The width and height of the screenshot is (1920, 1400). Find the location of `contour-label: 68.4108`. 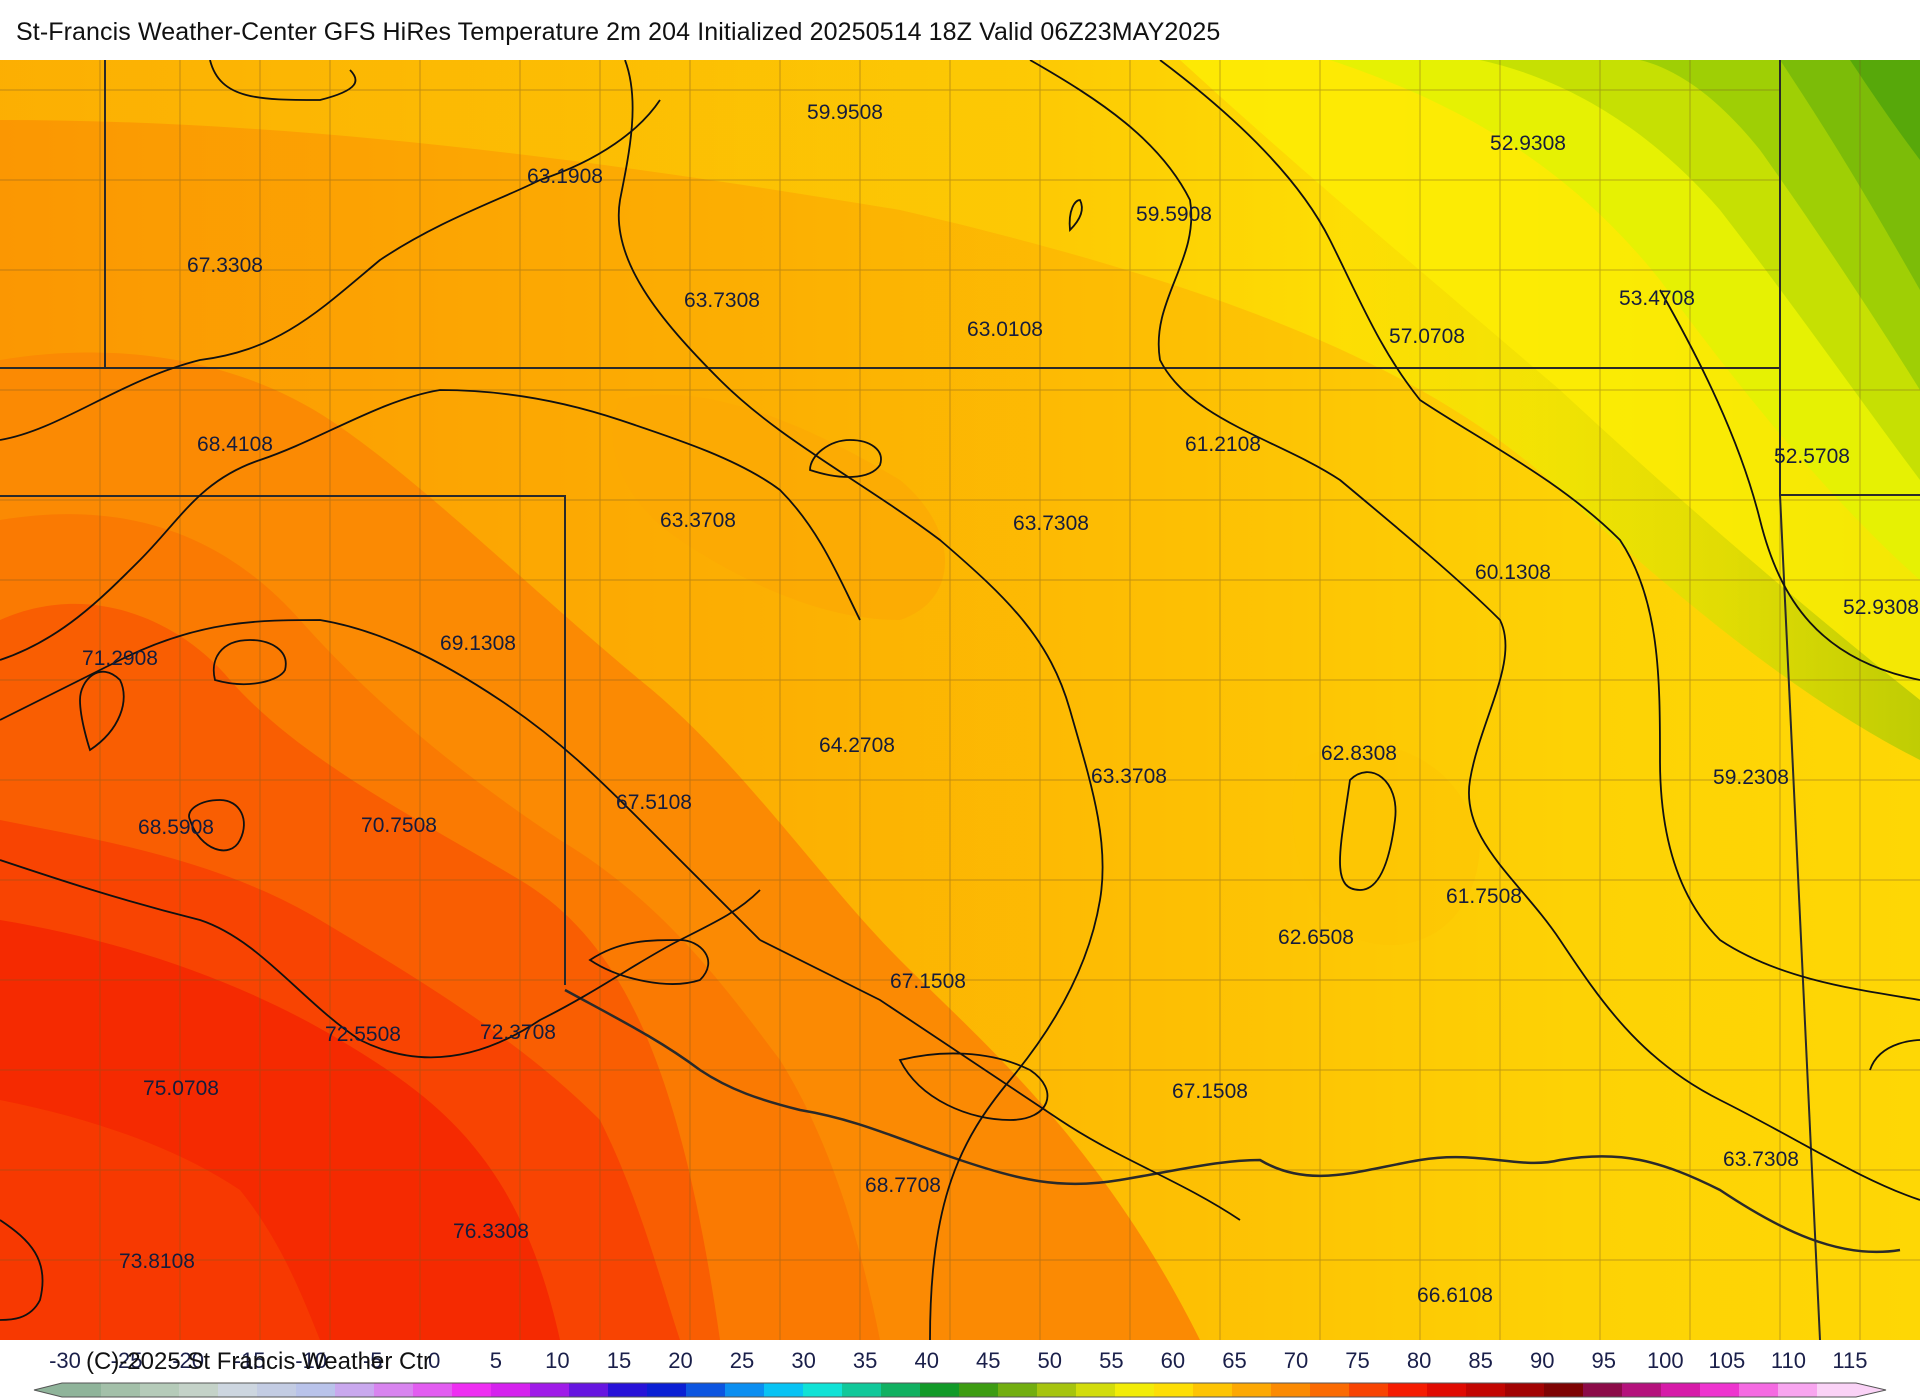

contour-label: 68.4108 is located at coordinates (235, 444).